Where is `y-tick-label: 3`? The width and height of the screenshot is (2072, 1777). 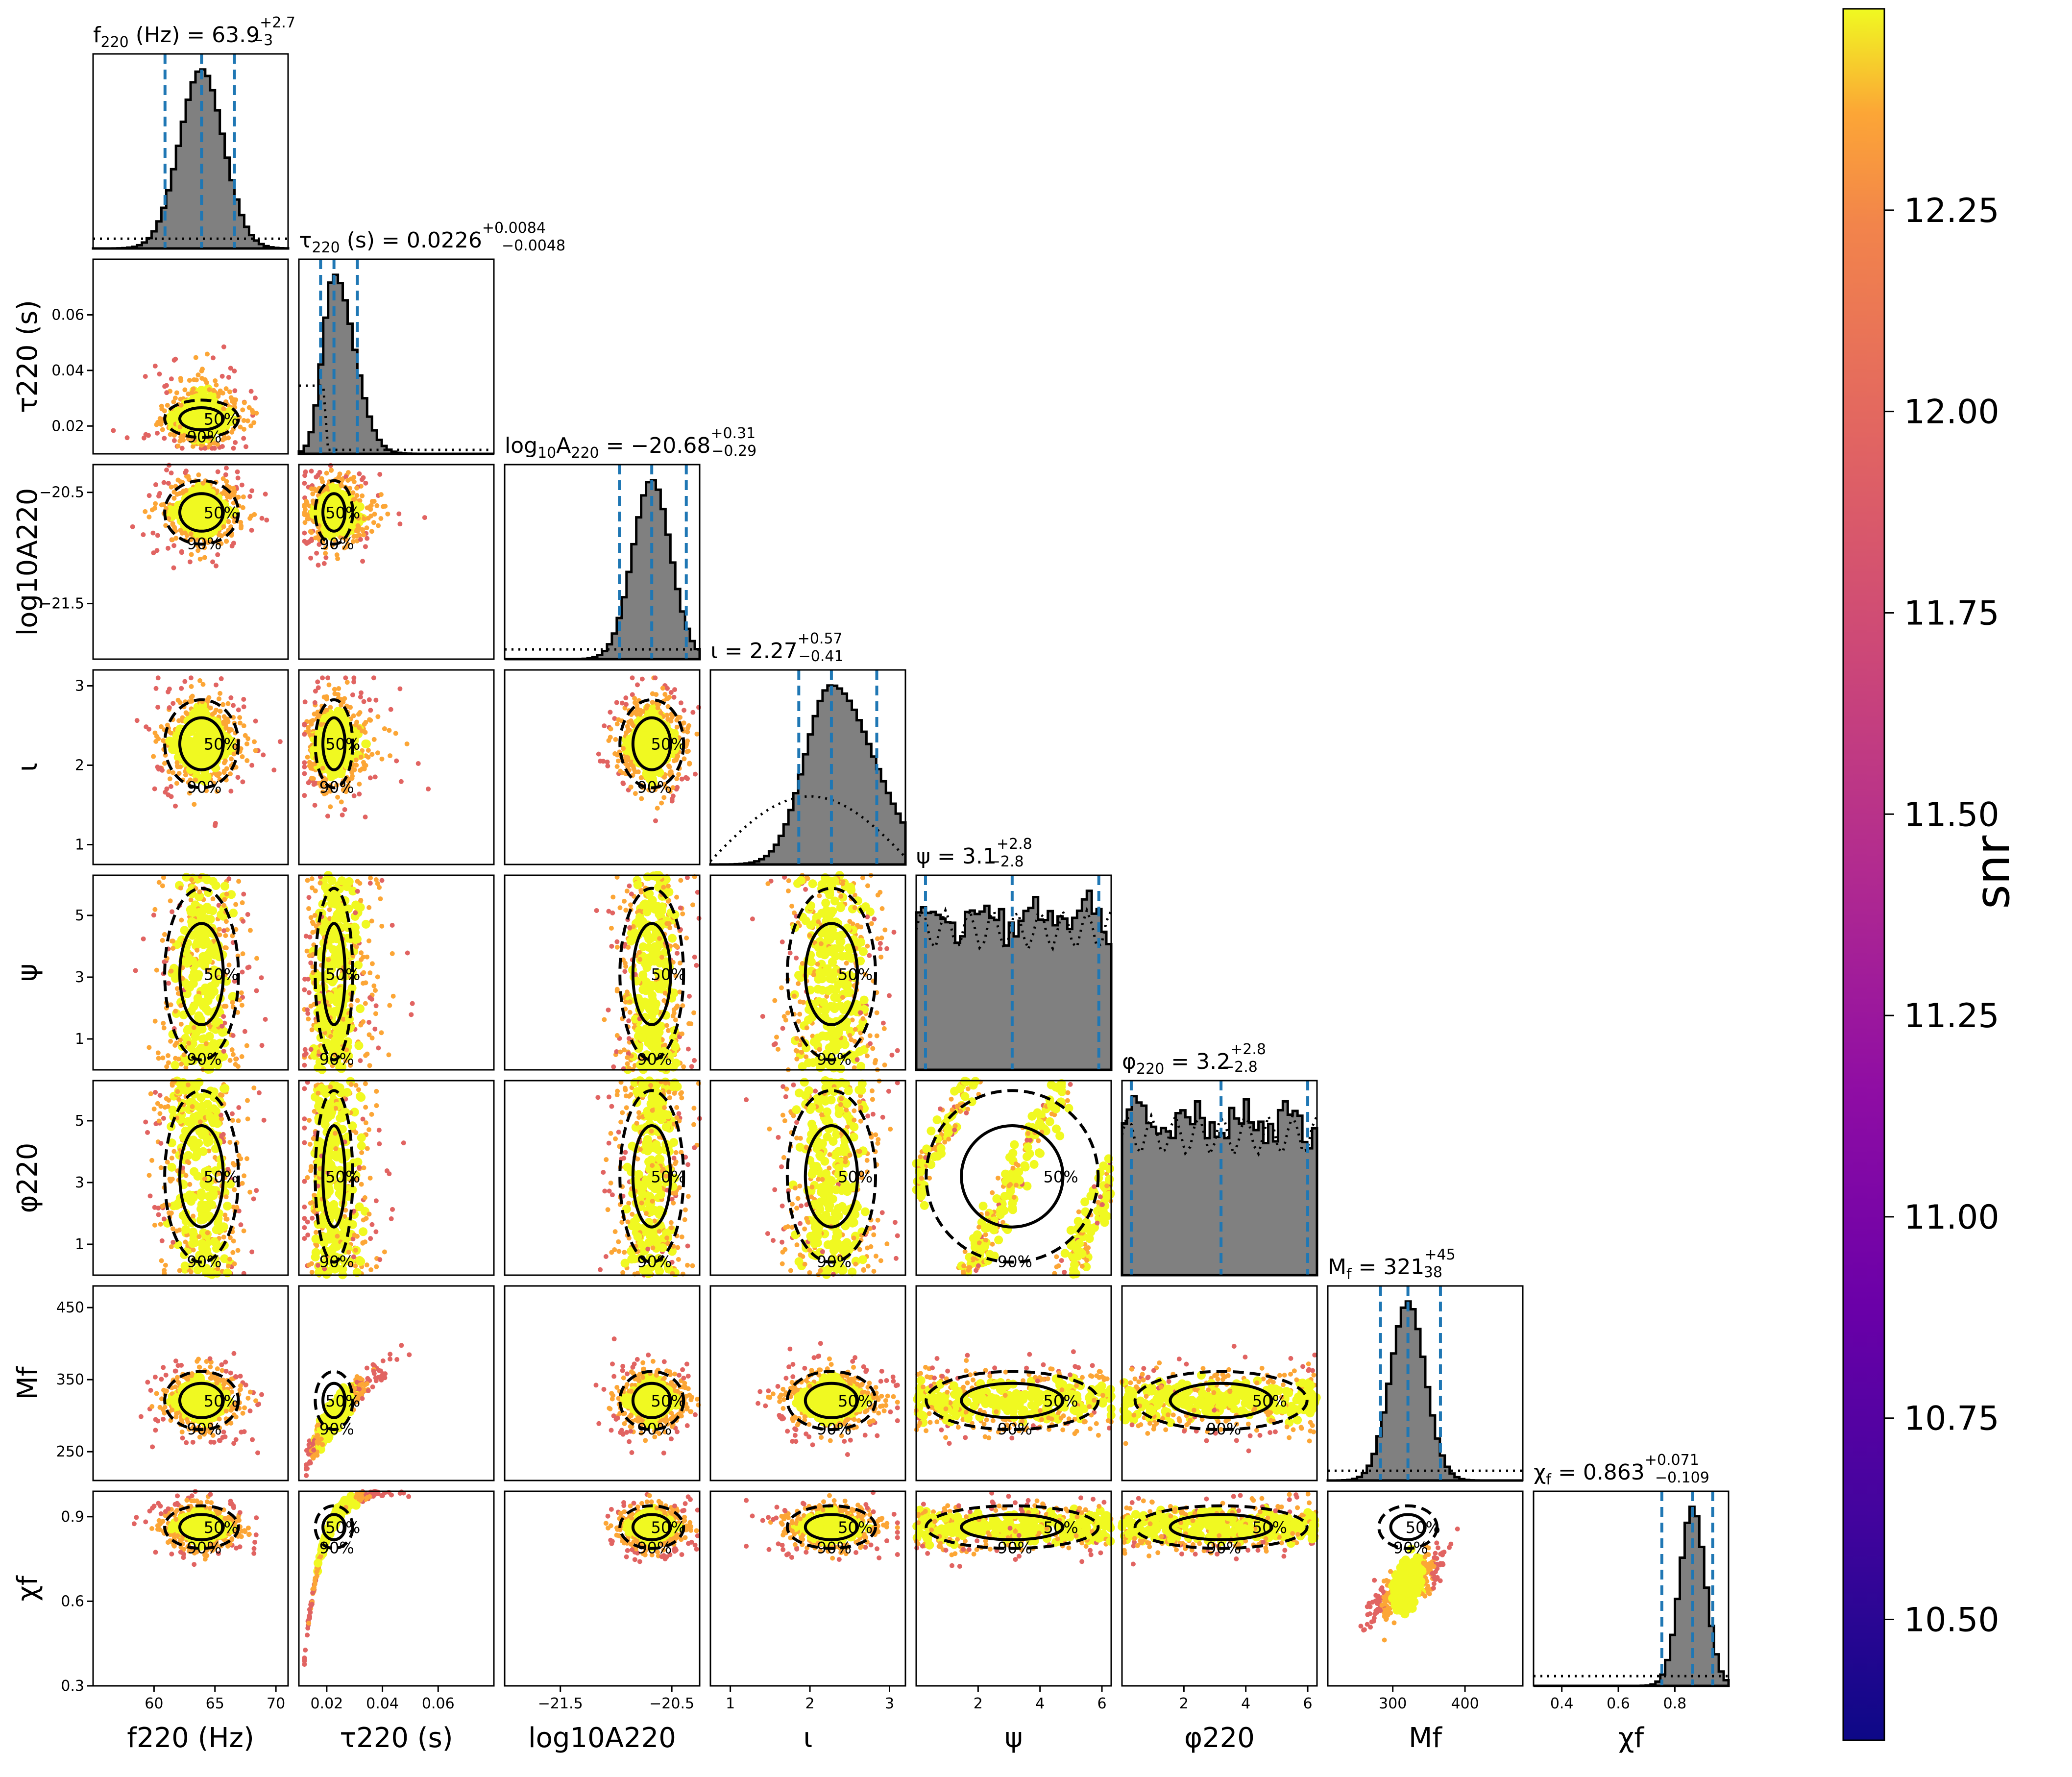 y-tick-label: 3 is located at coordinates (79, 1182).